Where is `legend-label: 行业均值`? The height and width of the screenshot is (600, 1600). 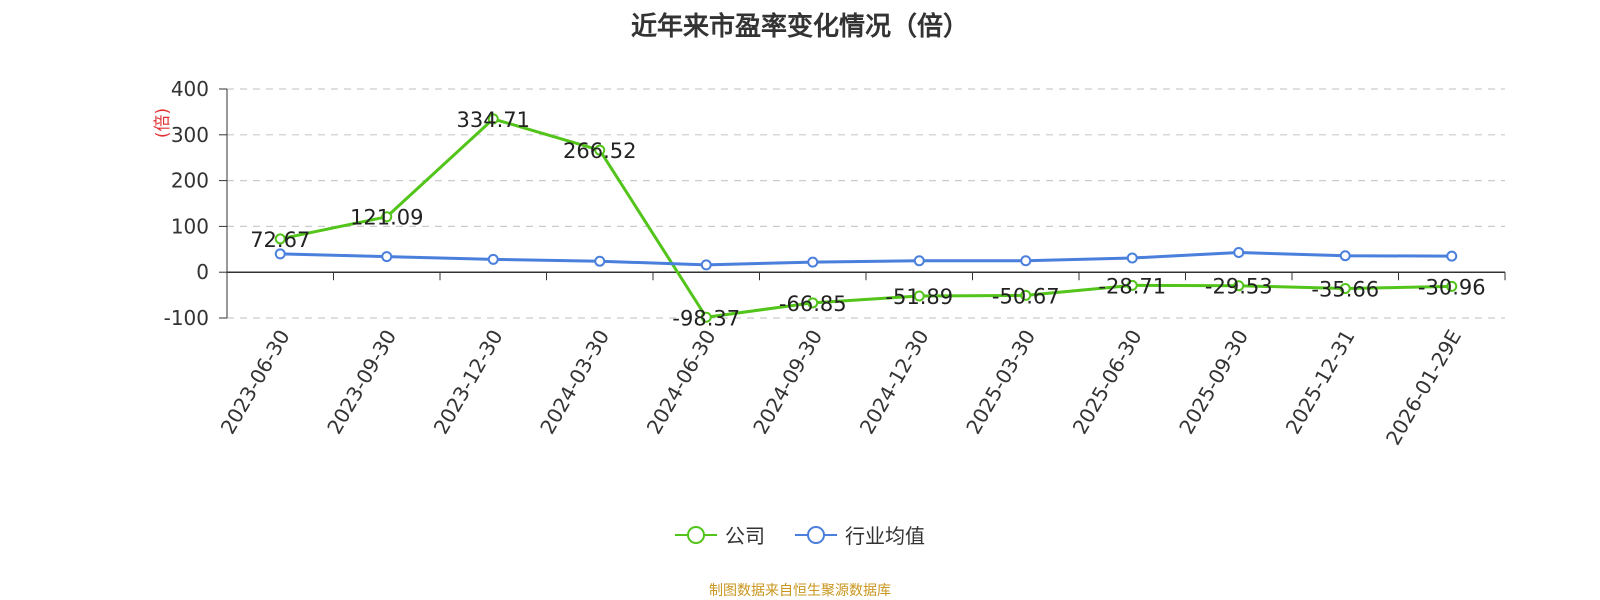
legend-label: 行业均值 is located at coordinates (885, 536).